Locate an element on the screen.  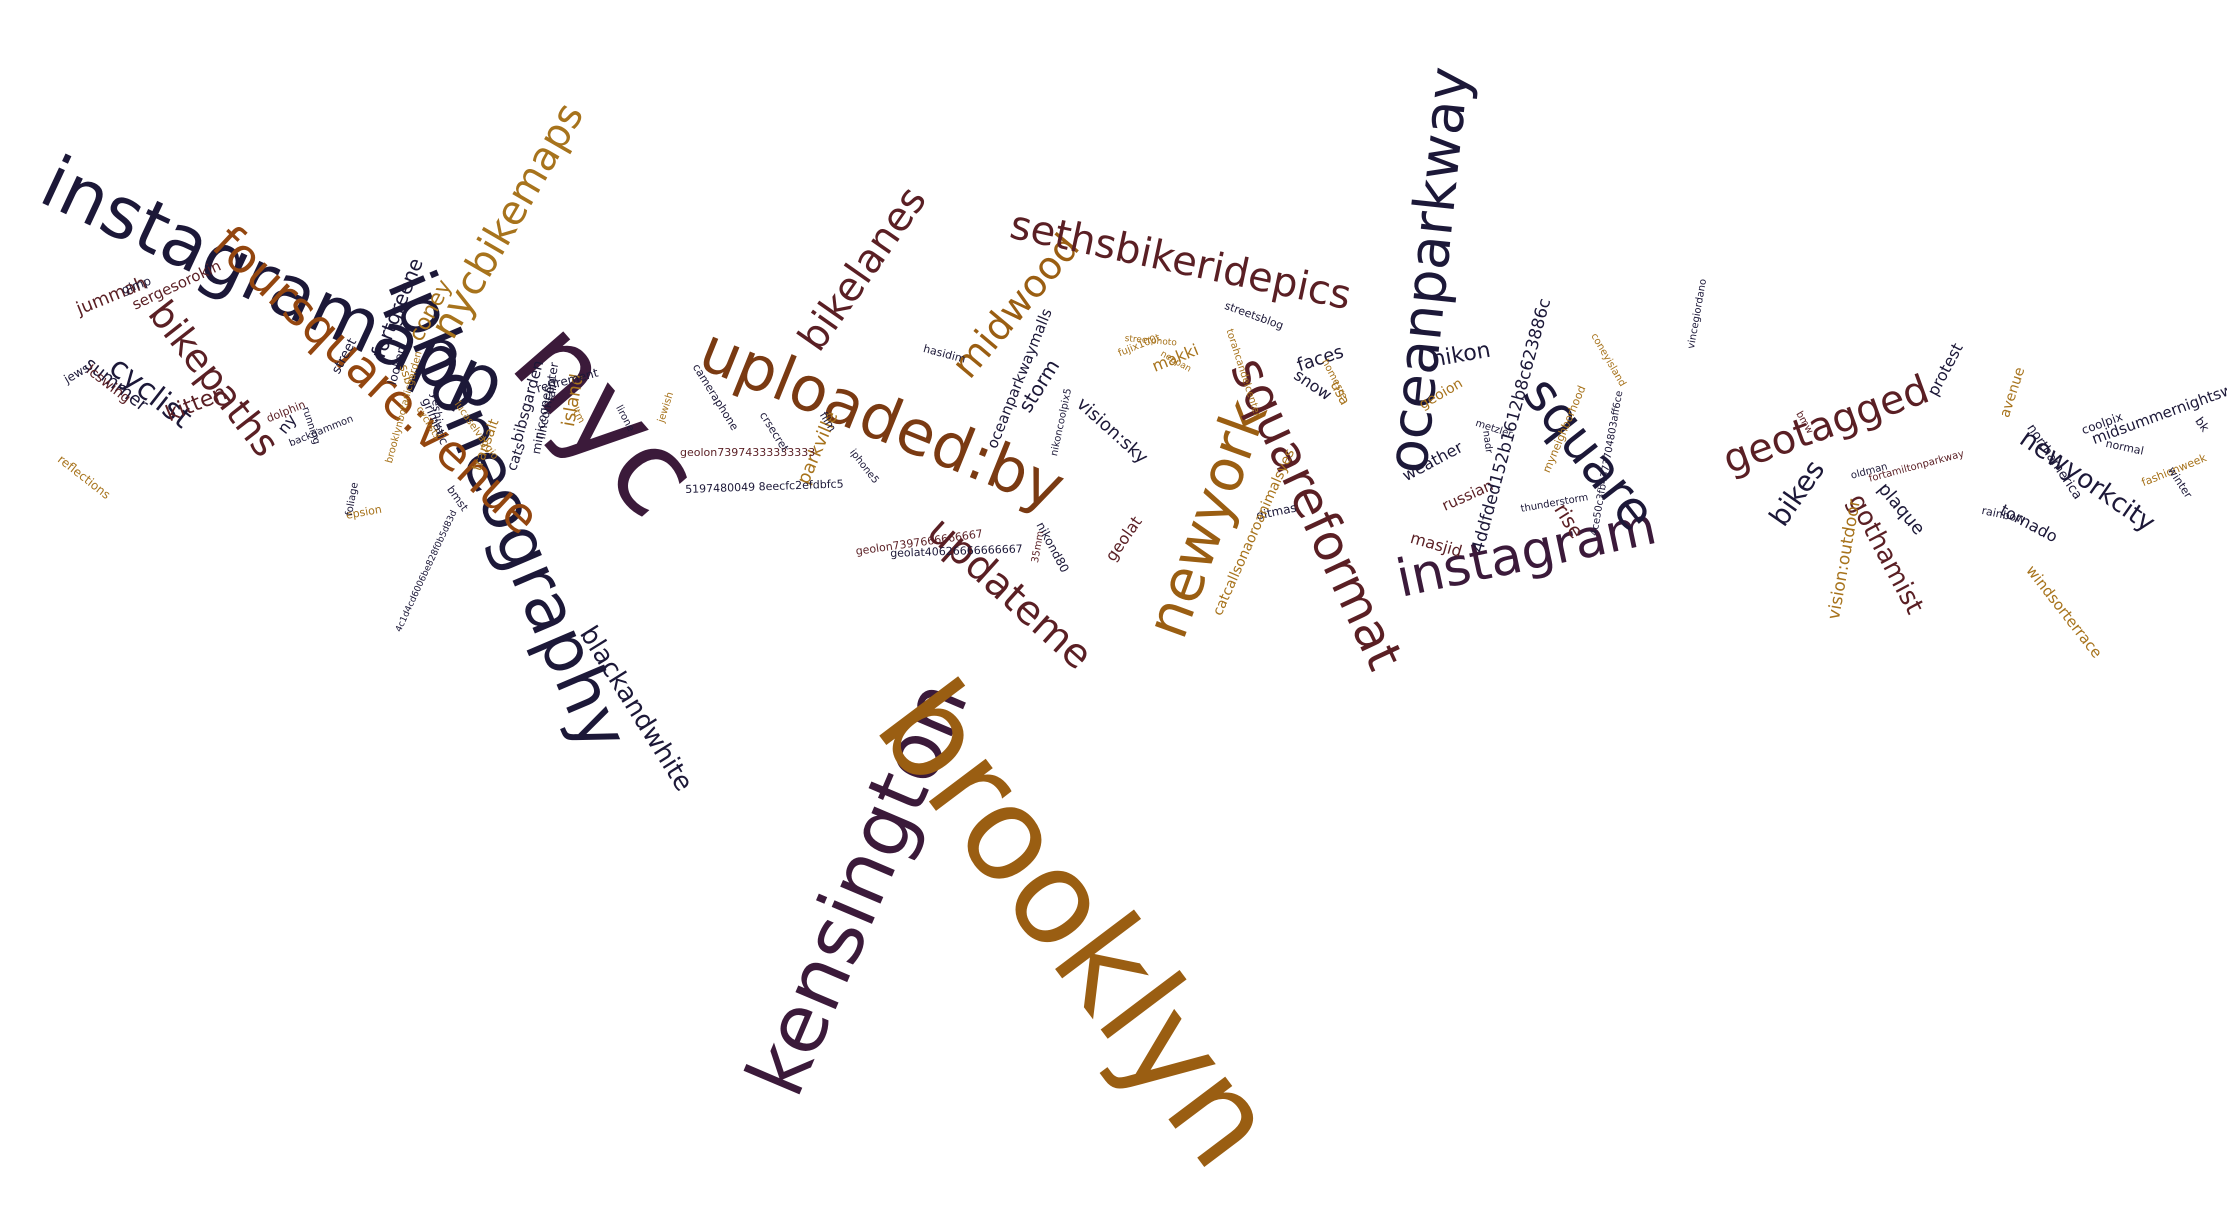
cloud-word: normal is located at coordinates (2124, 447).